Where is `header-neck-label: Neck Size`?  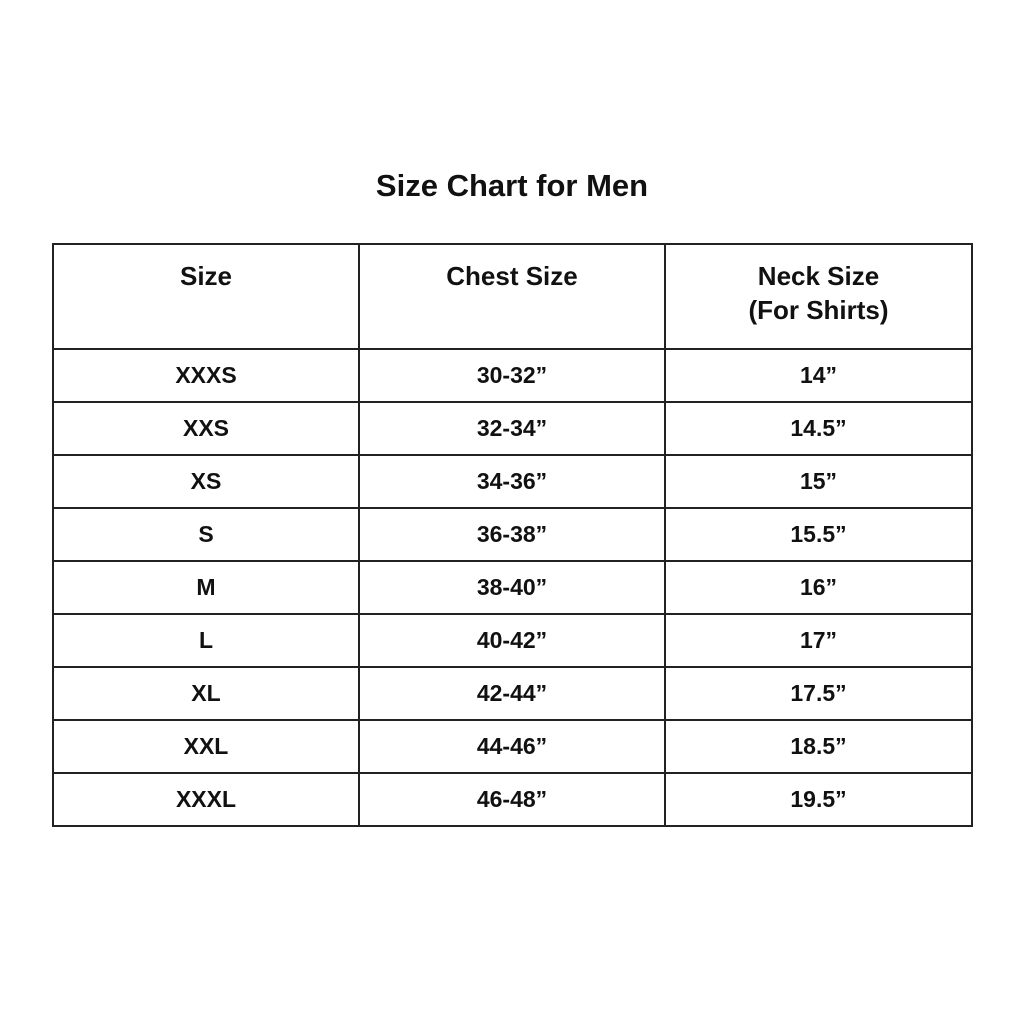 header-neck-label: Neck Size is located at coordinates (818, 276).